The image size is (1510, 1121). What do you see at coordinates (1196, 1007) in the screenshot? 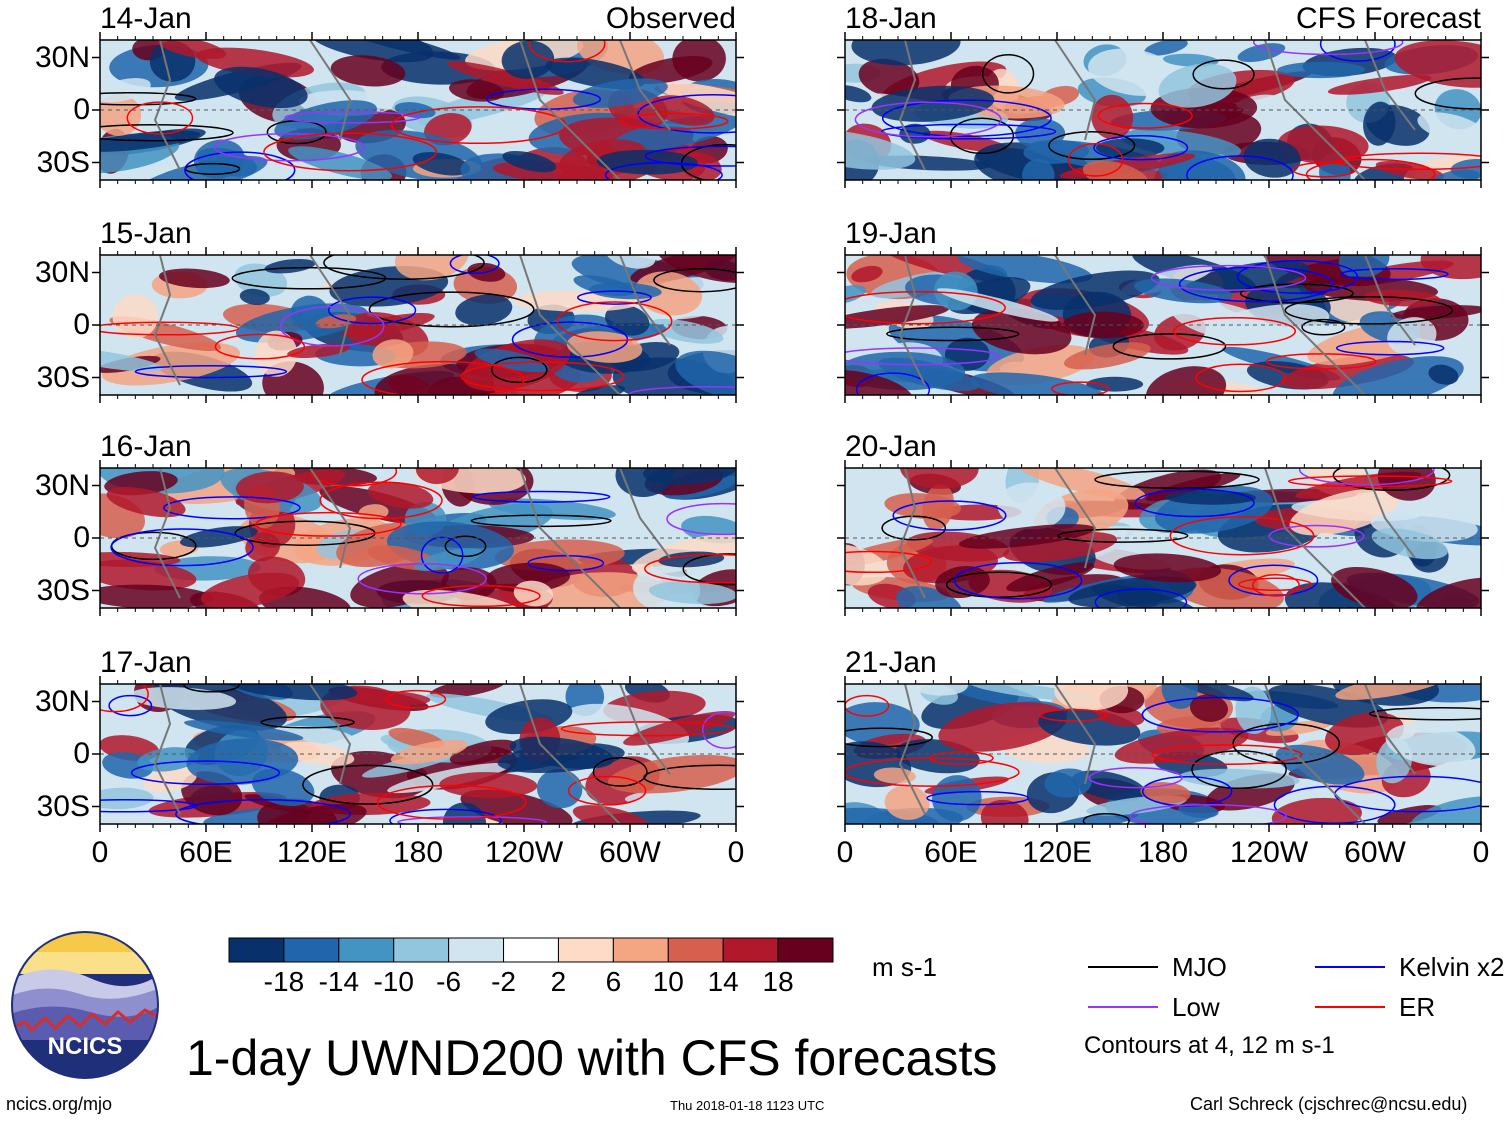
I see `legend-label: Low` at bounding box center [1196, 1007].